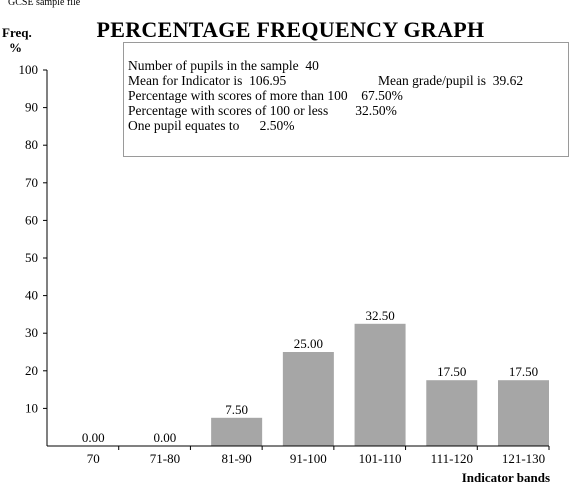 Image resolution: width=581 pixels, height=499 pixels. What do you see at coordinates (31, 332) in the screenshot?
I see `y-tick-label-30: 30` at bounding box center [31, 332].